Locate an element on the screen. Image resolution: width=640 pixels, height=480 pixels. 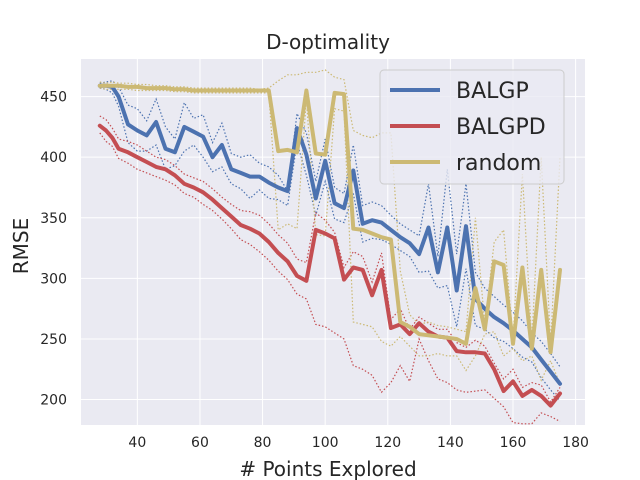
y-tick-label: 350 is located at coordinates (53, 219).